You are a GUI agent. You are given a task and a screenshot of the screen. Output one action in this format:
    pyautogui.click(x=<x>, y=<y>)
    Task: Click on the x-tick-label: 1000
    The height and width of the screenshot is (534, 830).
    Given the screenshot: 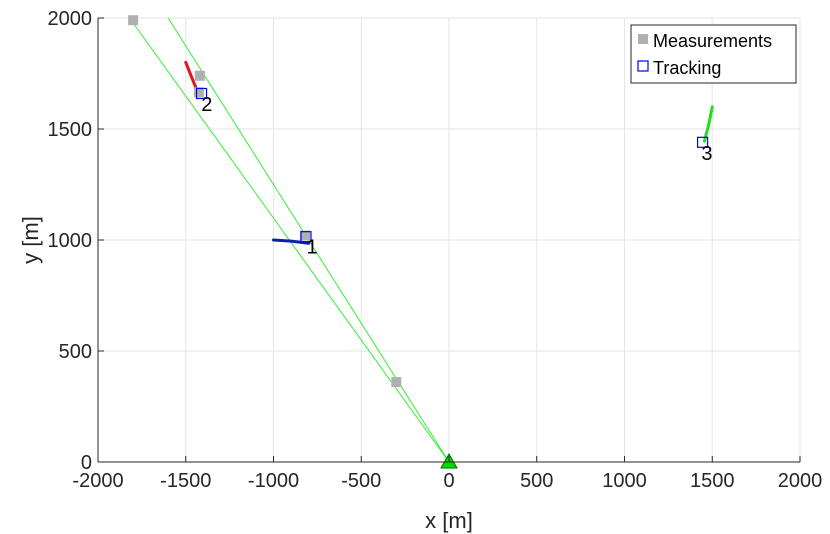 What is the action you would take?
    pyautogui.click(x=624, y=481)
    